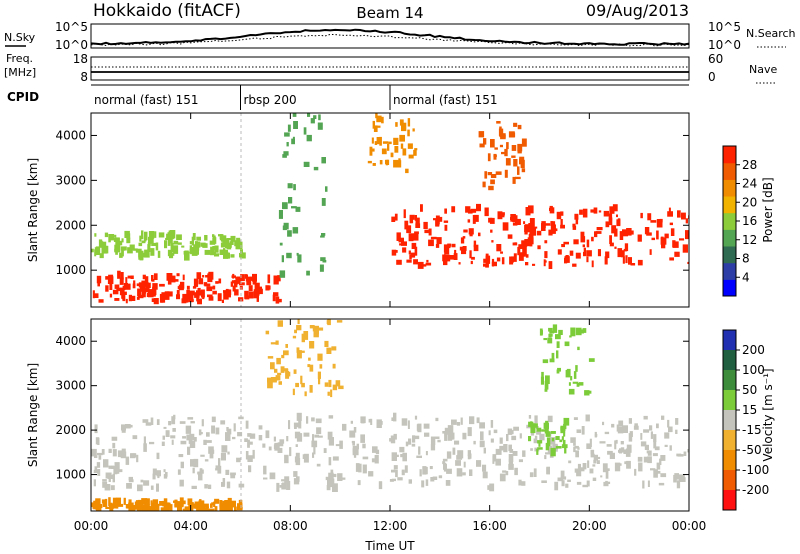 The width and height of the screenshot is (800, 554). Describe the element at coordinates (80, 59) in the screenshot. I see `freq-tick-max: 18` at that location.